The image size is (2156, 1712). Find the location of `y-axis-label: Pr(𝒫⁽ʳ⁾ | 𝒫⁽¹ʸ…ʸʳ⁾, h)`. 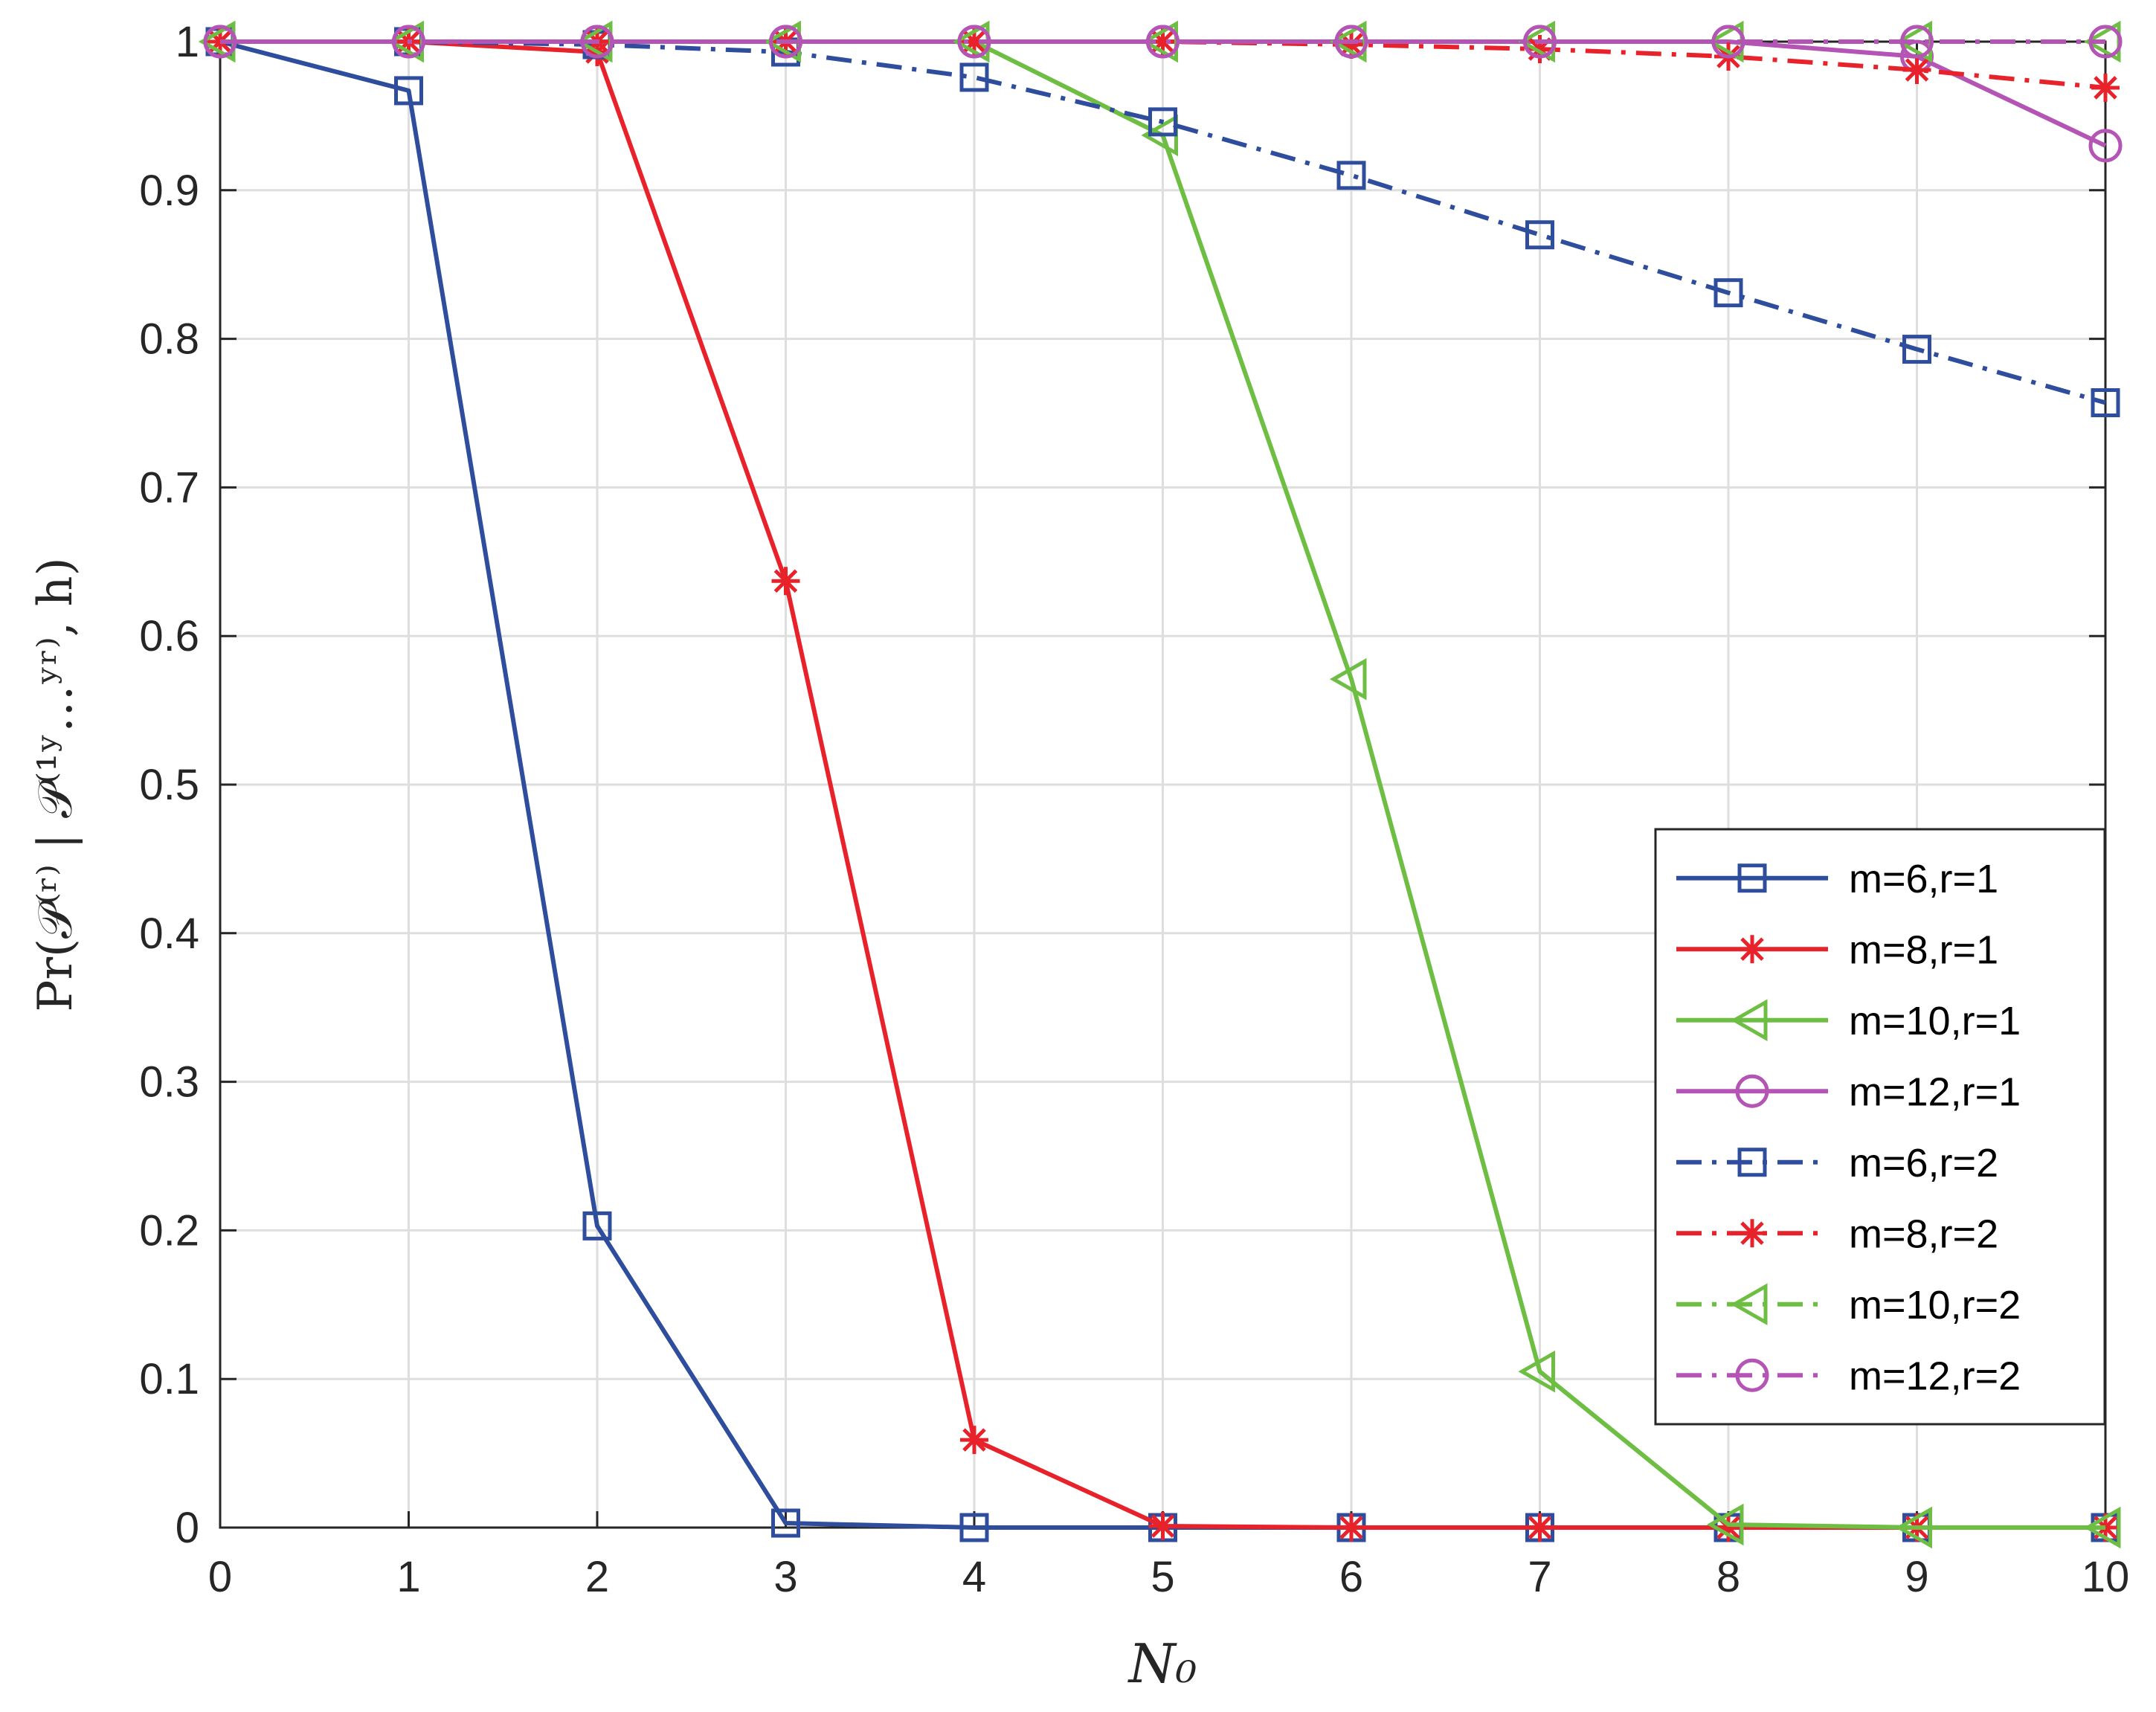

y-axis-label: Pr(𝒫⁽ʳ⁾ | 𝒫⁽¹ʸ…ʸʳ⁾, h) is located at coordinates (55, 784).